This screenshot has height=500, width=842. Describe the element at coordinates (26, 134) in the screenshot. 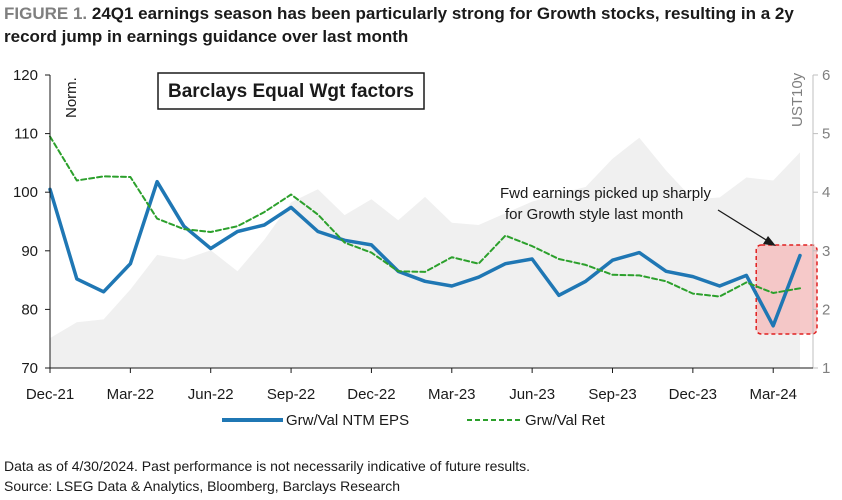

I see `left-axis-tick-label: 110` at that location.